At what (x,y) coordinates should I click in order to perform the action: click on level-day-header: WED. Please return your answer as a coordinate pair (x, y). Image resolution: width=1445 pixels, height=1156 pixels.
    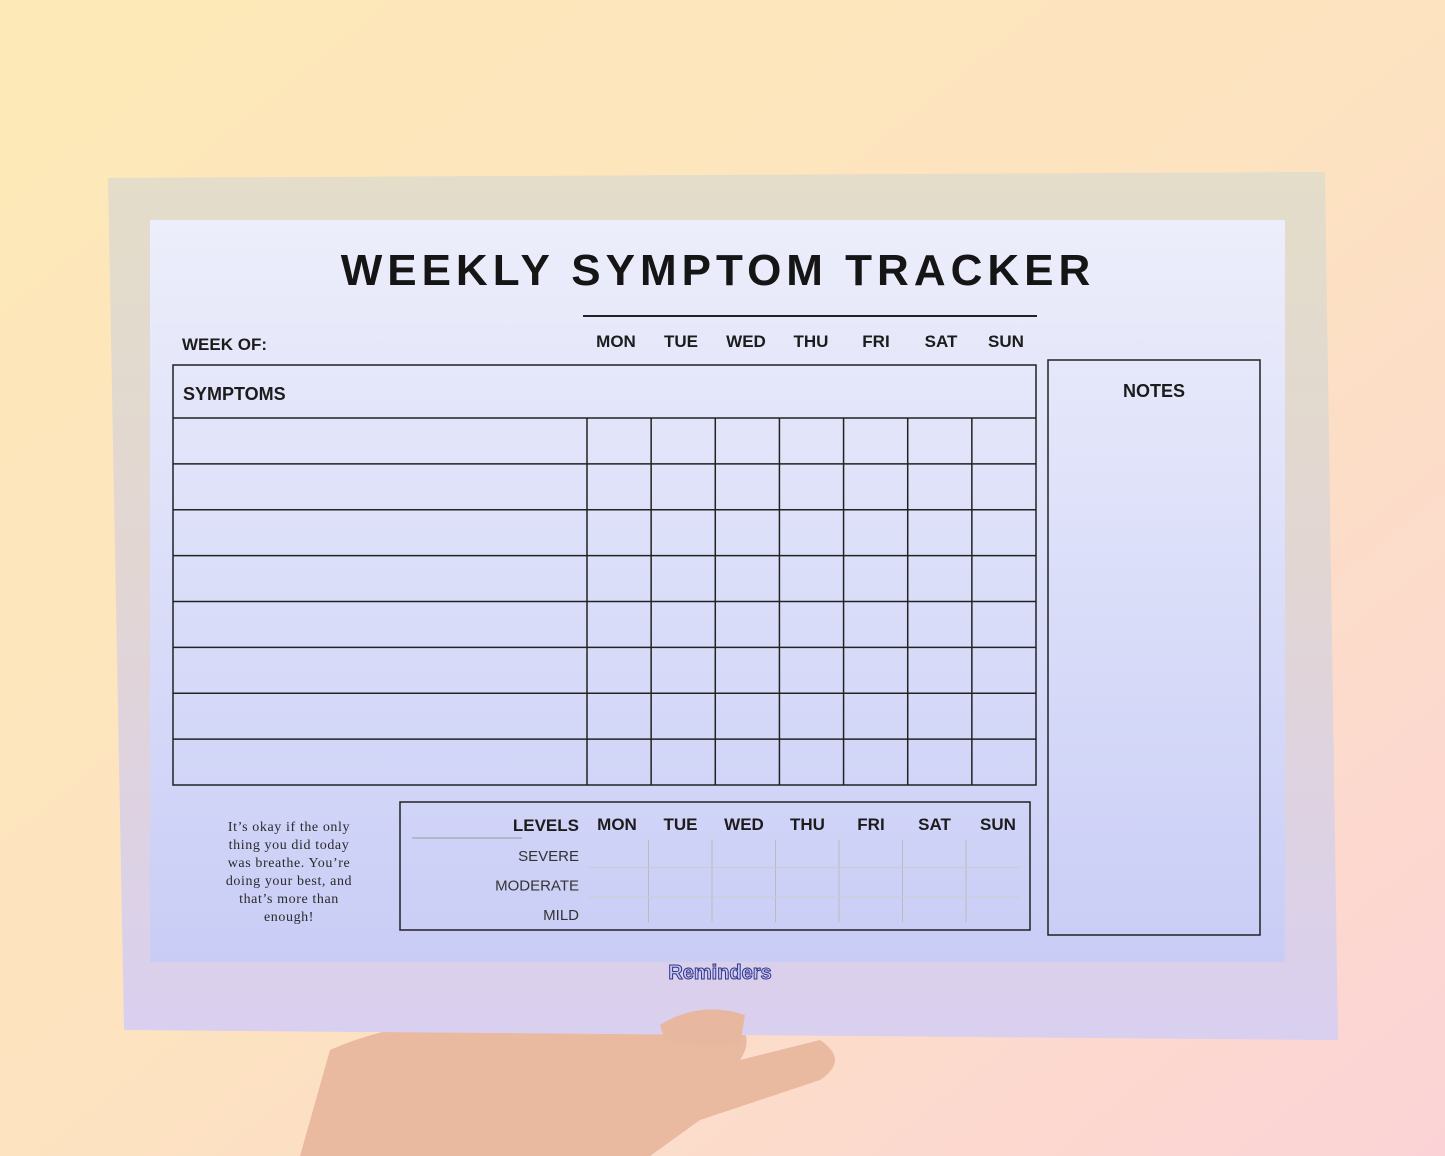
    Looking at the image, I should click on (744, 824).